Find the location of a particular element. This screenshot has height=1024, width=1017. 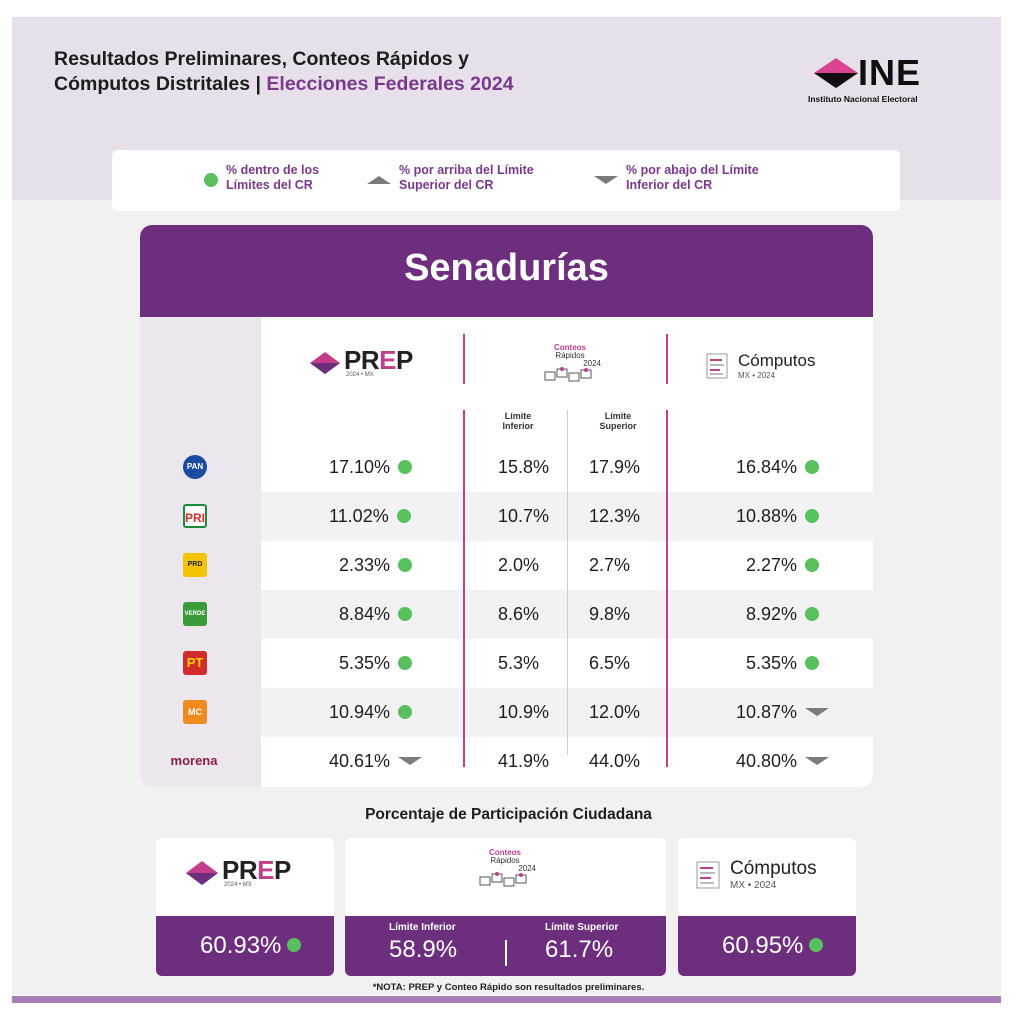

table-row: 5.35% 5.3% 6.5% 5.35% is located at coordinates (567, 663).